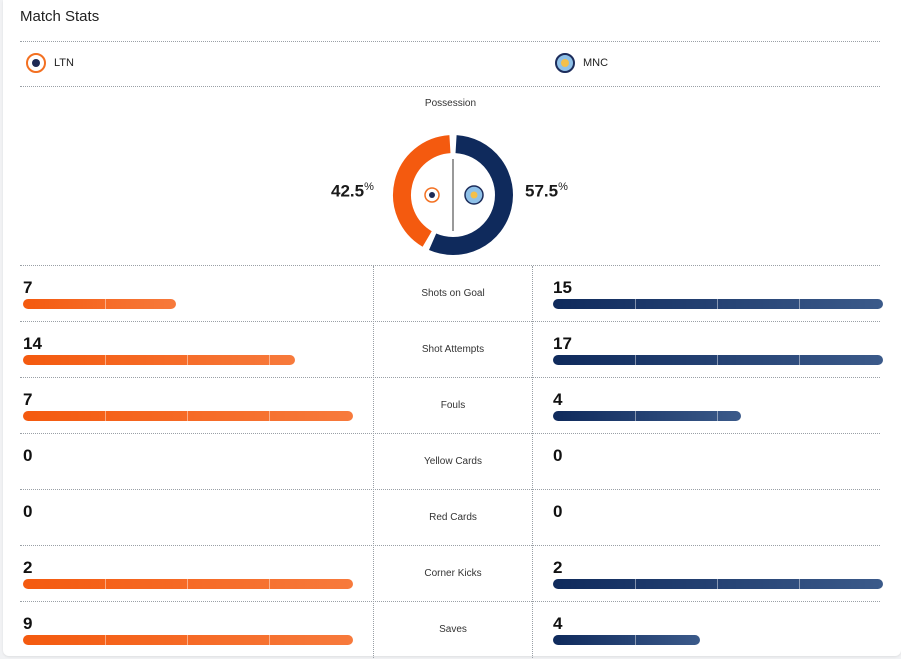 This screenshot has width=901, height=659. Describe the element at coordinates (352, 191) in the screenshot. I see `home-possession-value: 42.5%` at that location.